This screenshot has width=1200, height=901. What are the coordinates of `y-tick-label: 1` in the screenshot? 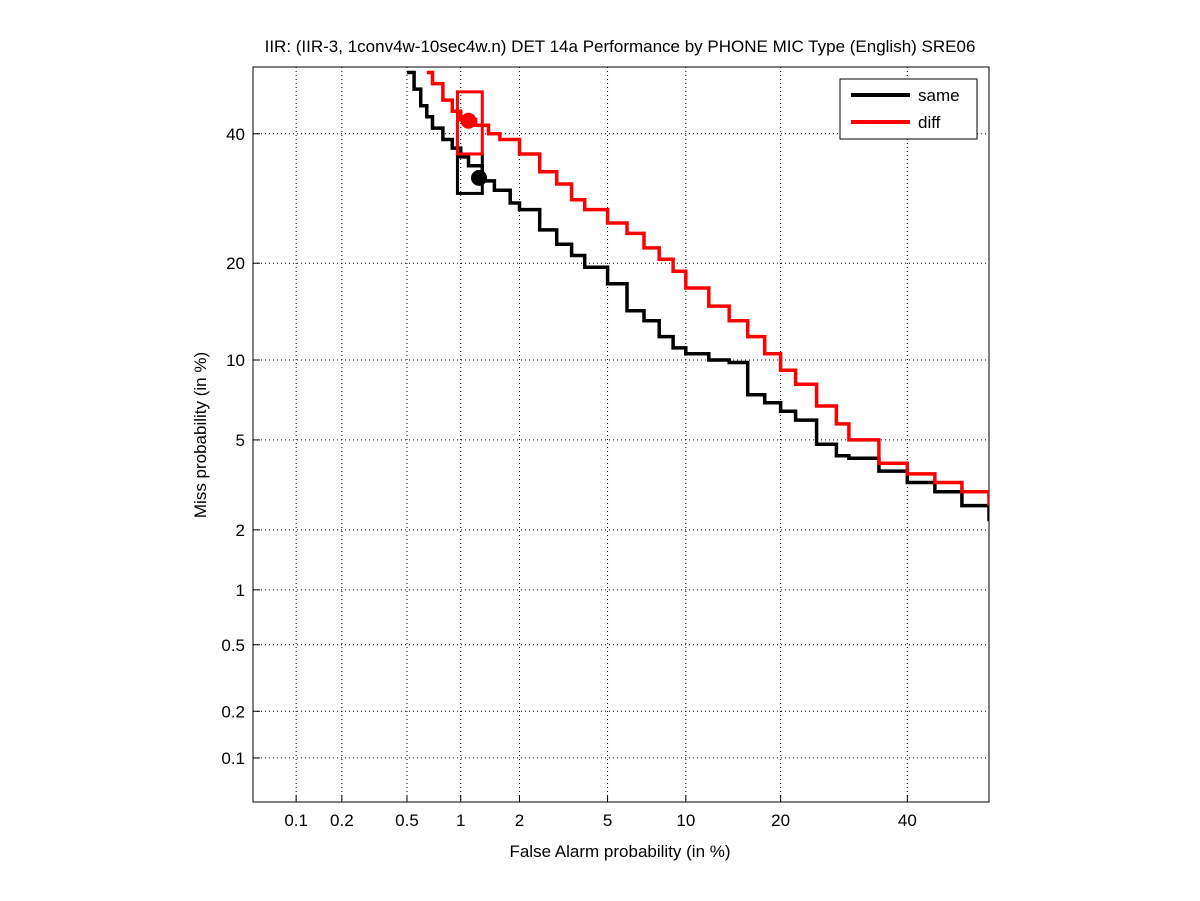 It's located at (240, 590).